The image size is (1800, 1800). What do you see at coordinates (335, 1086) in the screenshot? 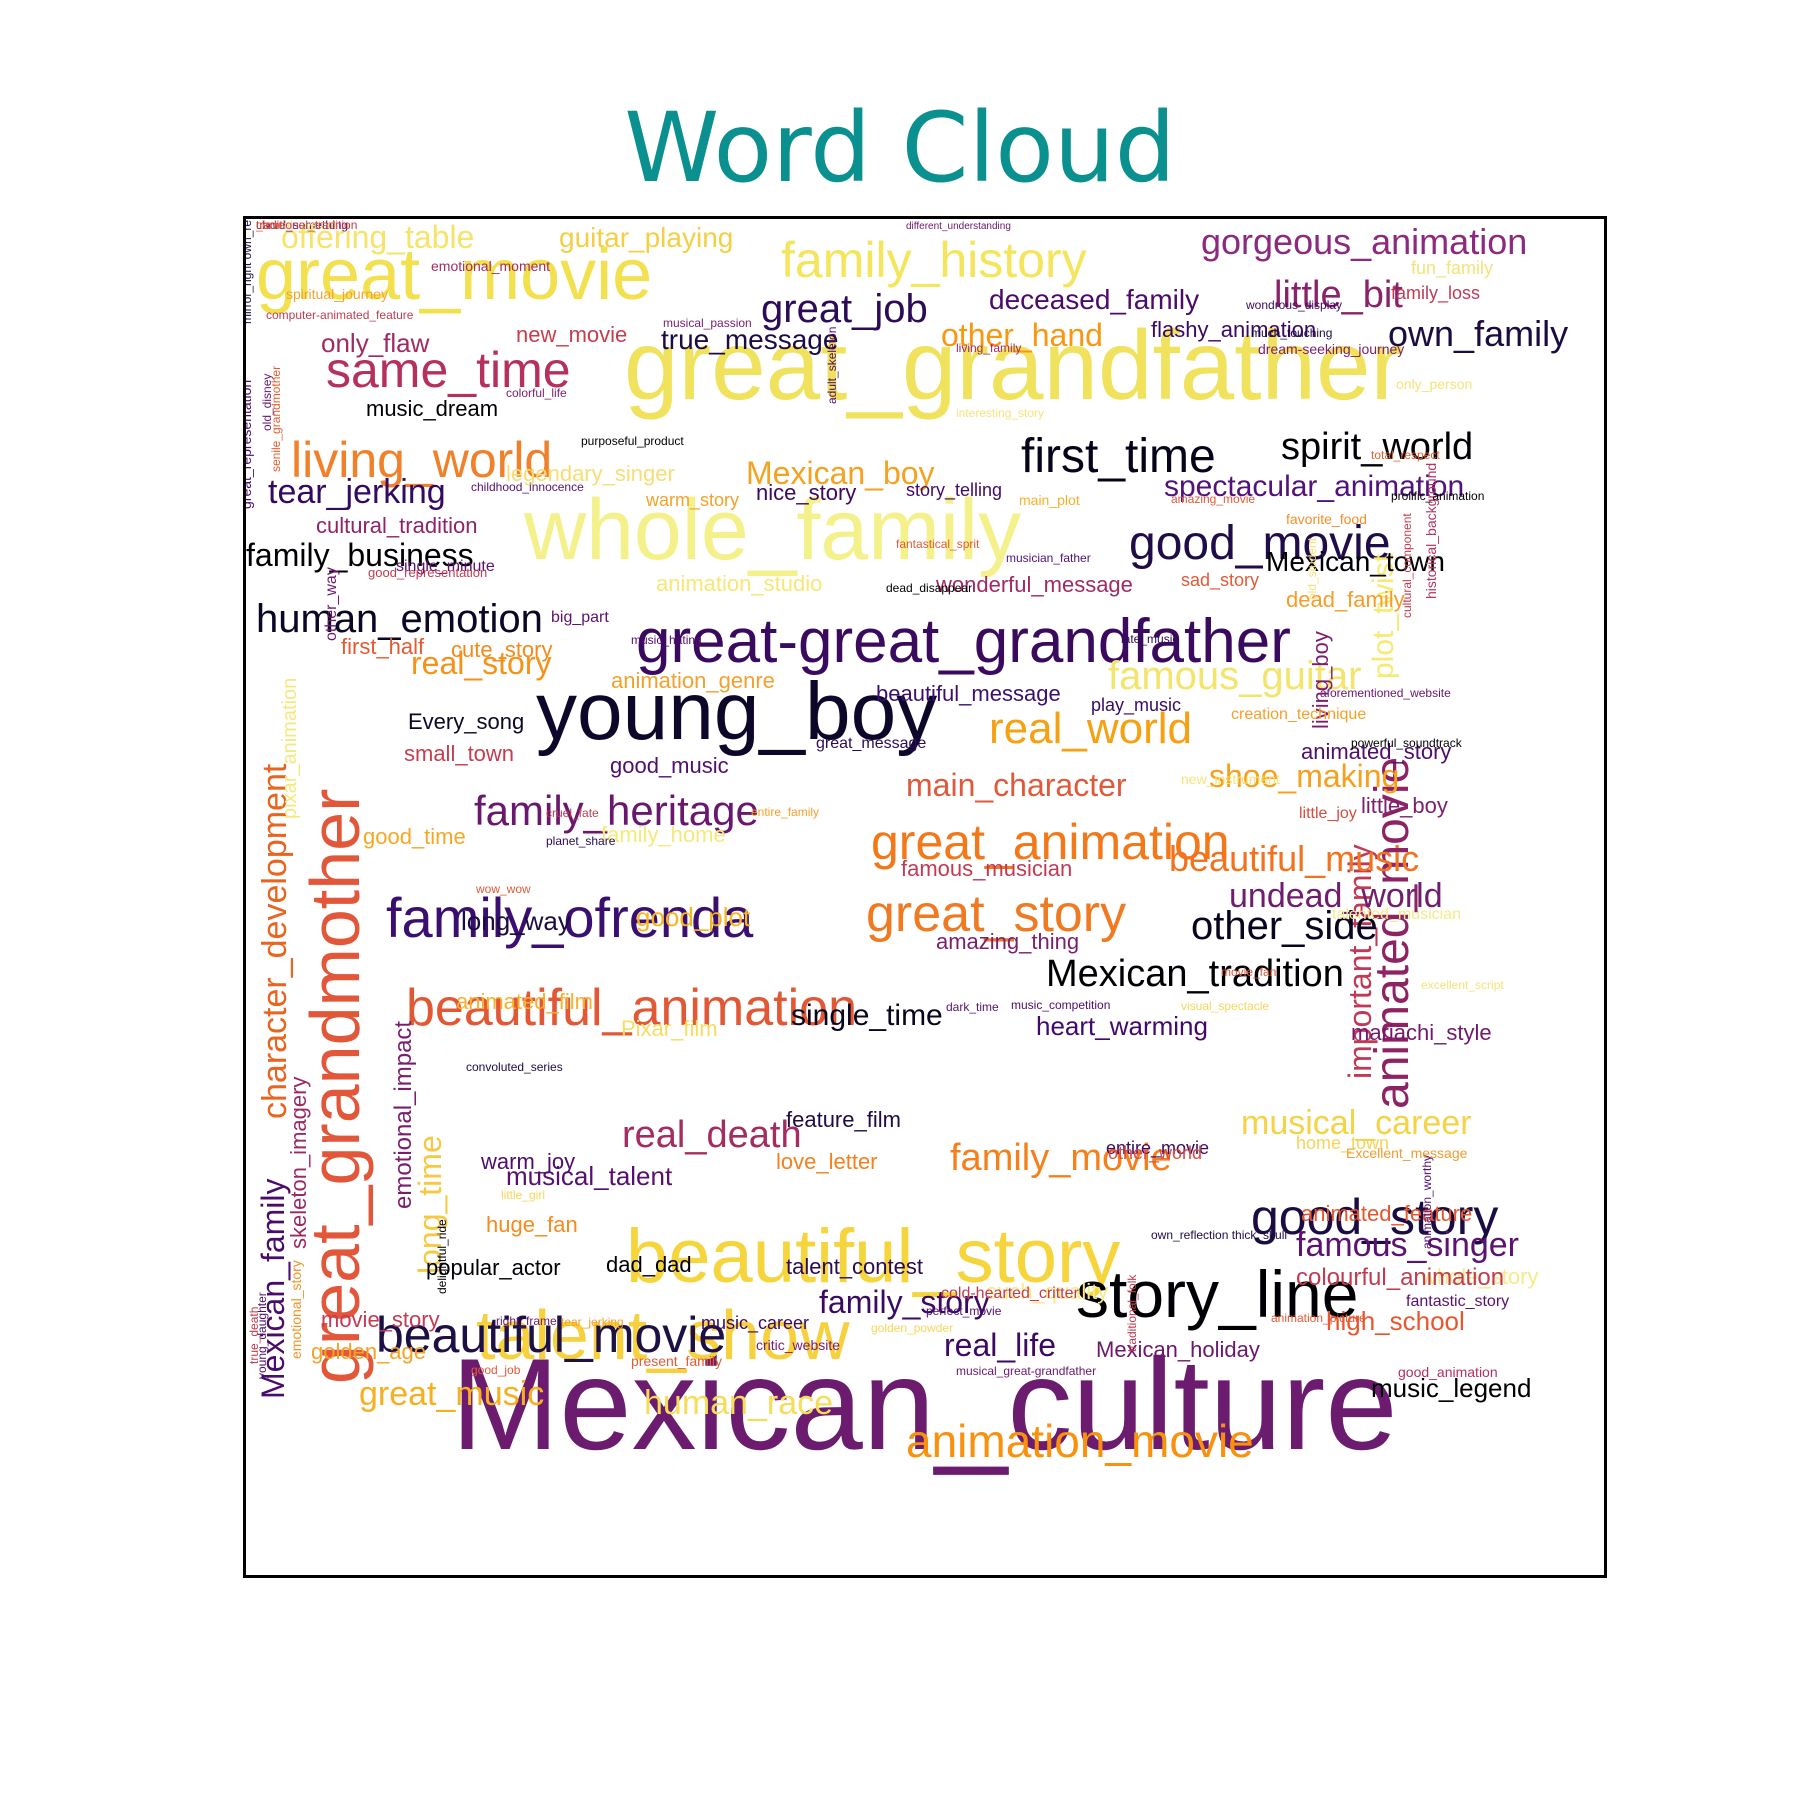
I see `word-cloud-term: great_grandmother` at bounding box center [335, 1086].